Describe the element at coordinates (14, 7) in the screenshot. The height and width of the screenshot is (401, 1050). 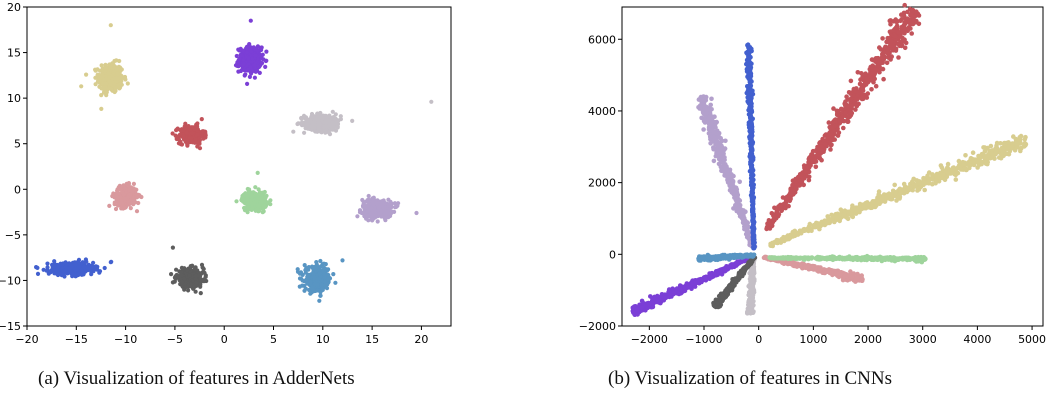
I see `y-tick-label: 20` at that location.